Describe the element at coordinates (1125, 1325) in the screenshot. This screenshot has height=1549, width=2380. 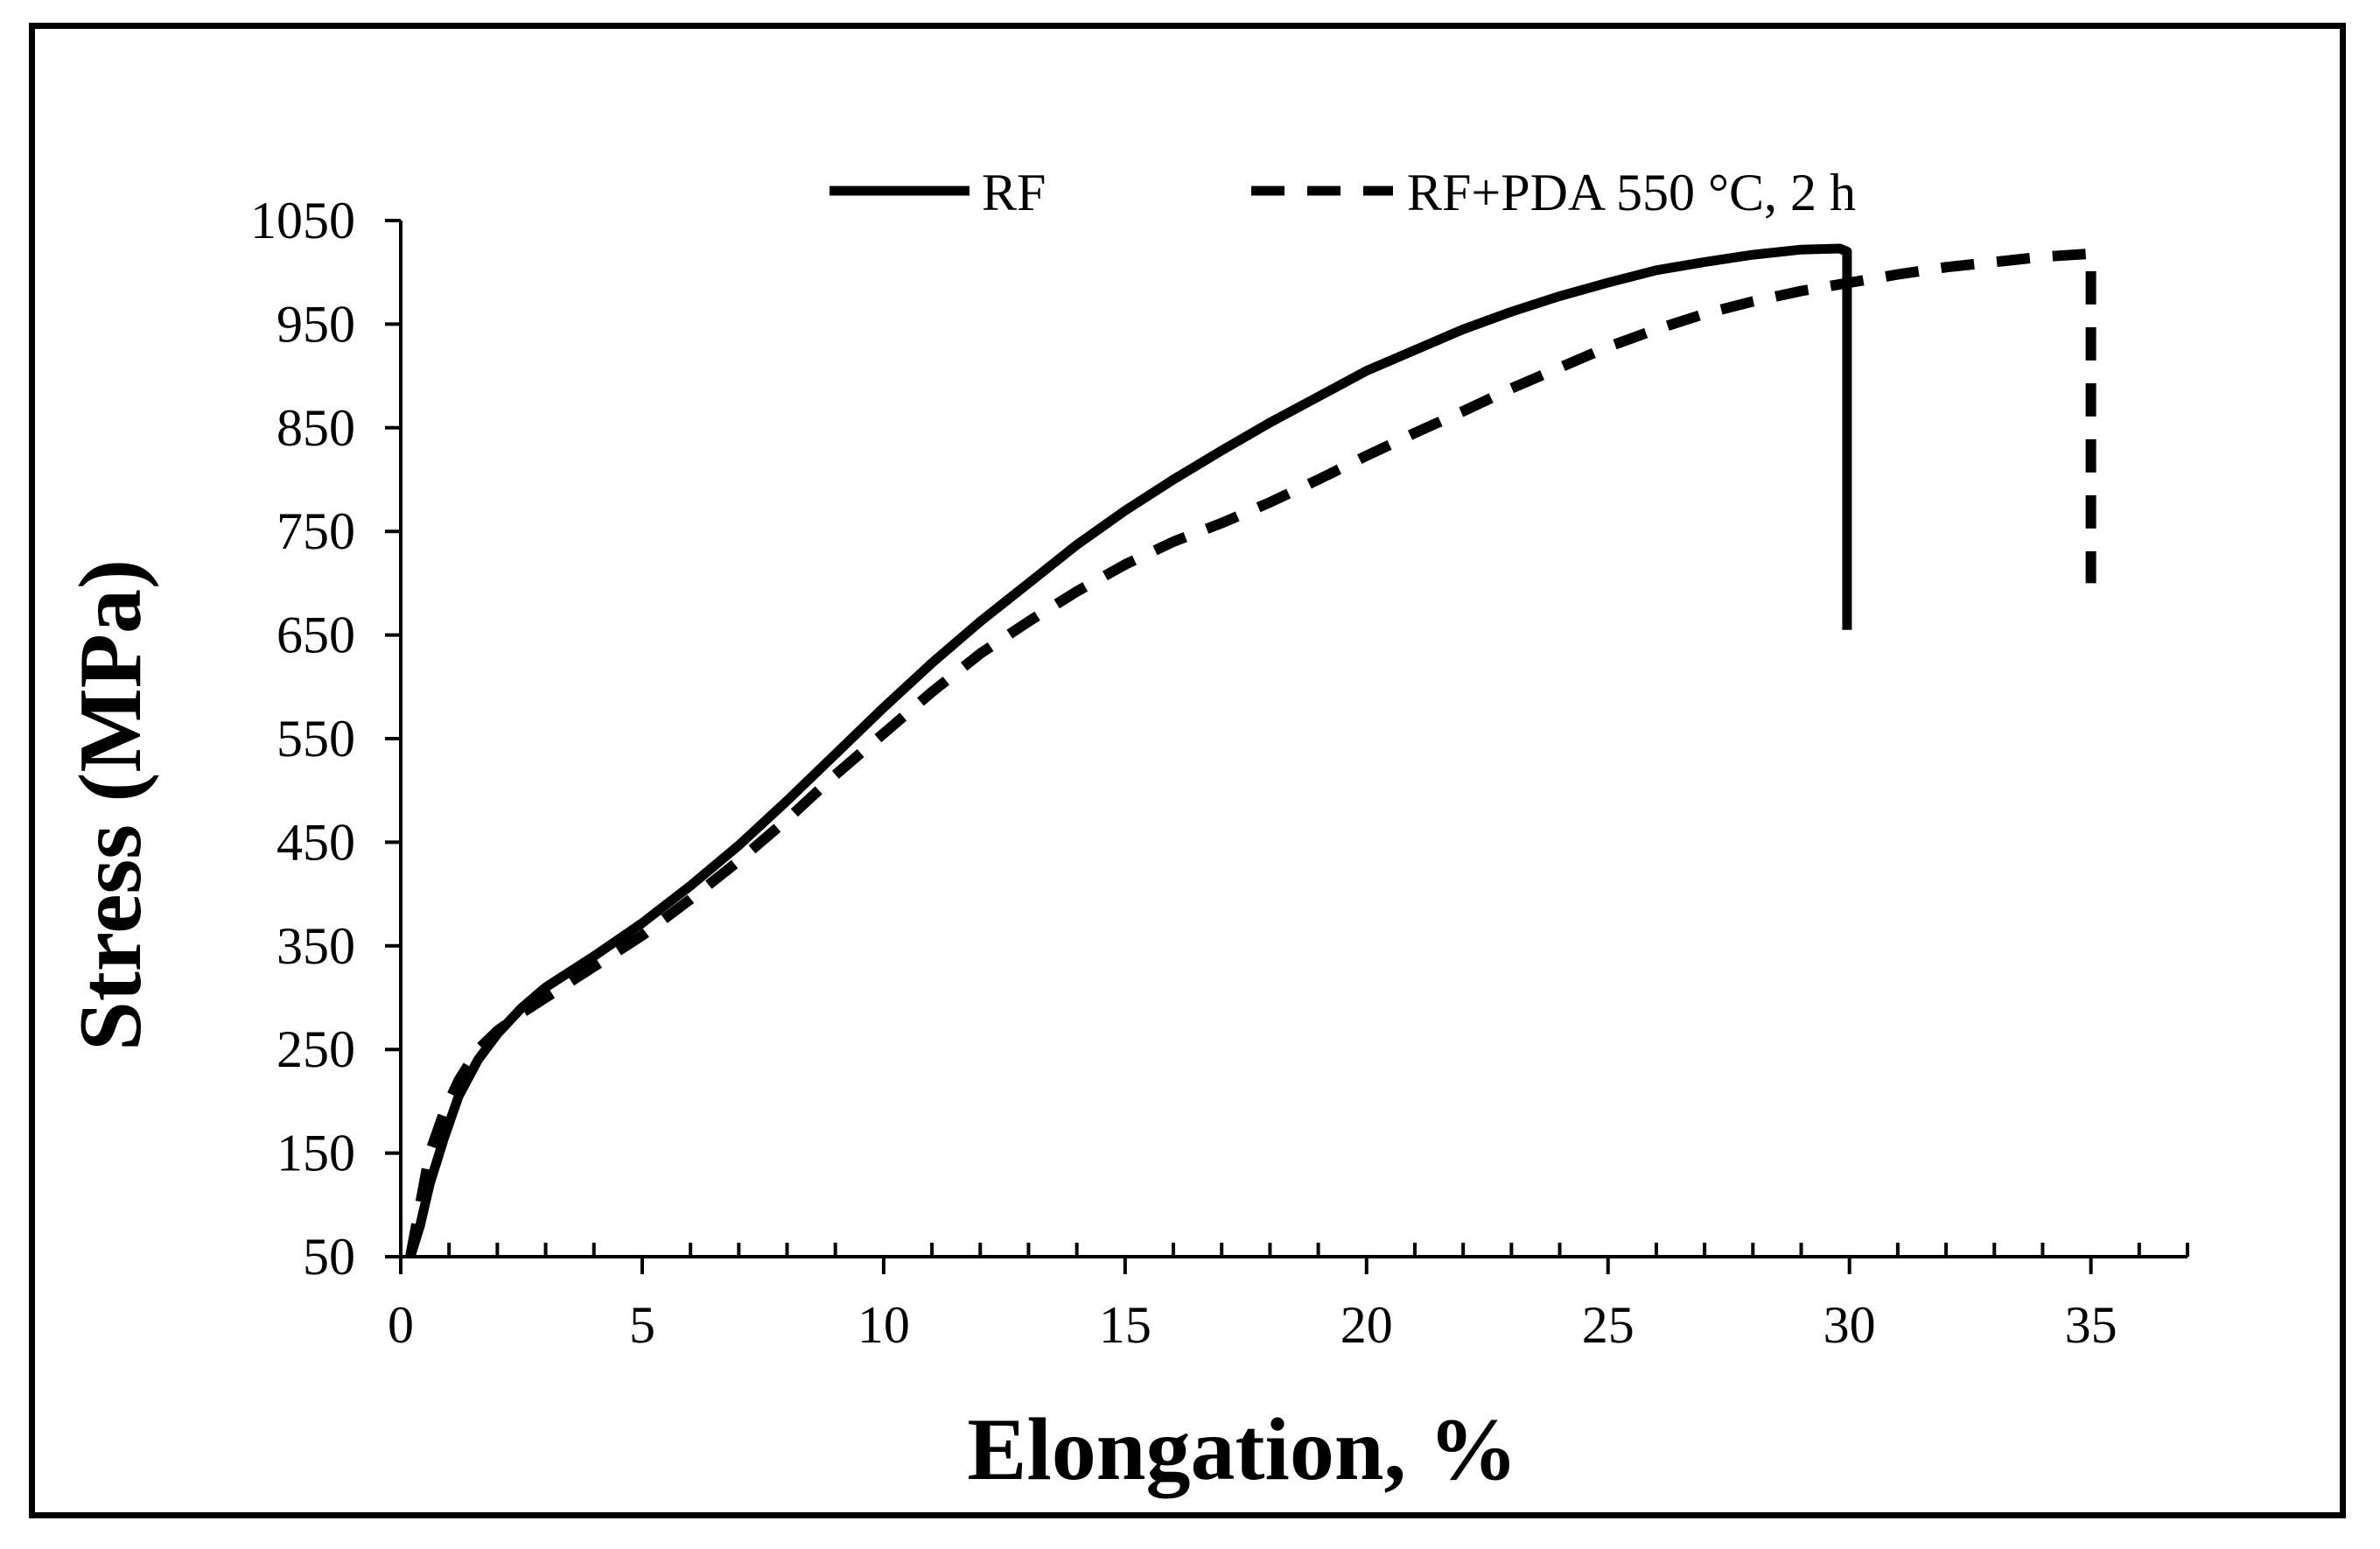
I see `x-tick-label: 15` at that location.